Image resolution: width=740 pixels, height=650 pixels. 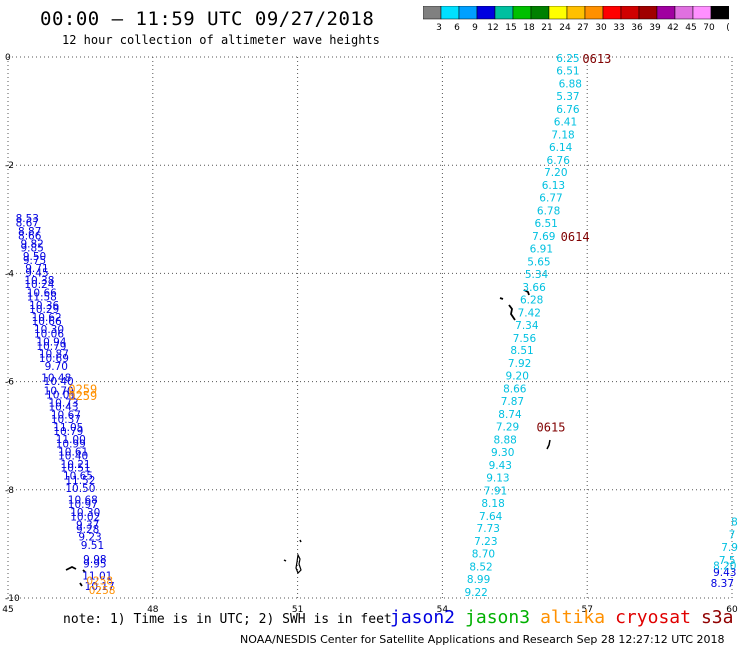 What do you see at coordinates (80, 481) in the screenshot?
I see `jason2-point: 11.52` at bounding box center [80, 481].